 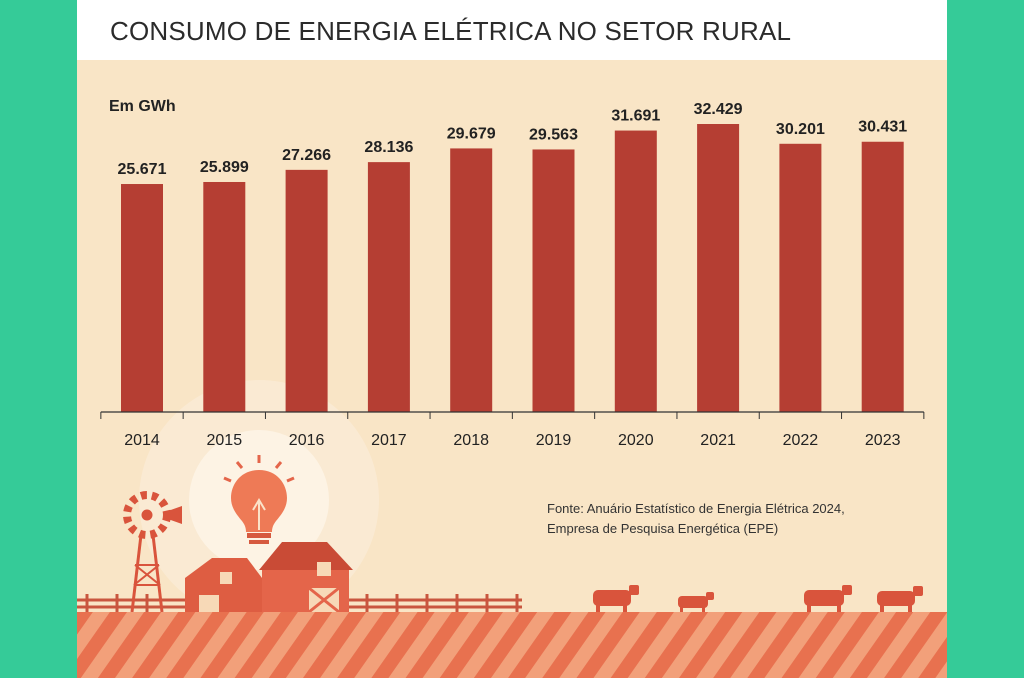 What do you see at coordinates (553, 281) in the screenshot?
I see `bar-2019` at bounding box center [553, 281].